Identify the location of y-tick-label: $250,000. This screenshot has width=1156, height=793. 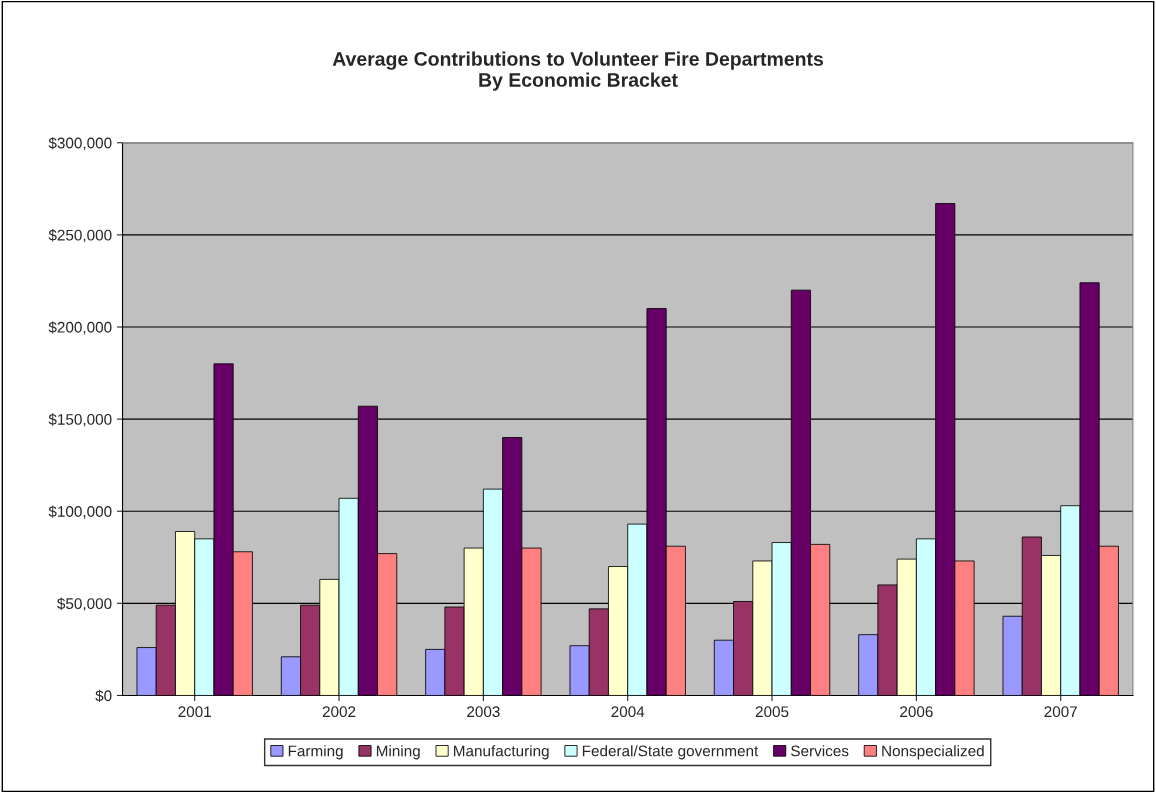
(80, 236).